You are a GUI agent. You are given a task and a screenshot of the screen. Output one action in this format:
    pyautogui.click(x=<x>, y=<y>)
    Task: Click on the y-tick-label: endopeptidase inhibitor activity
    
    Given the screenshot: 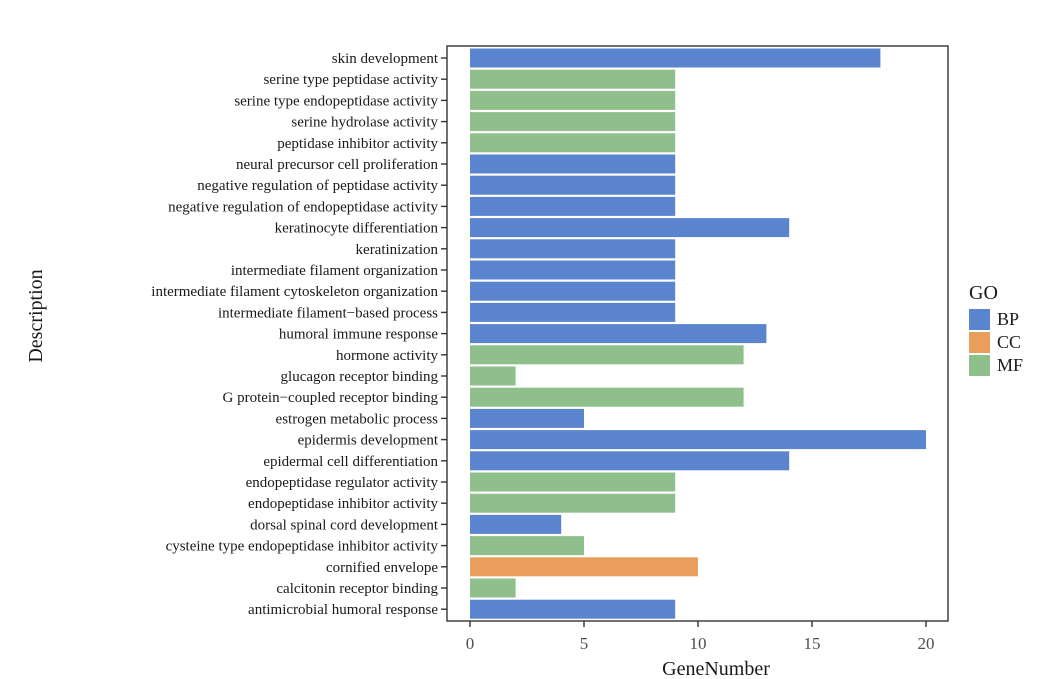 What is the action you would take?
    pyautogui.click(x=343, y=504)
    